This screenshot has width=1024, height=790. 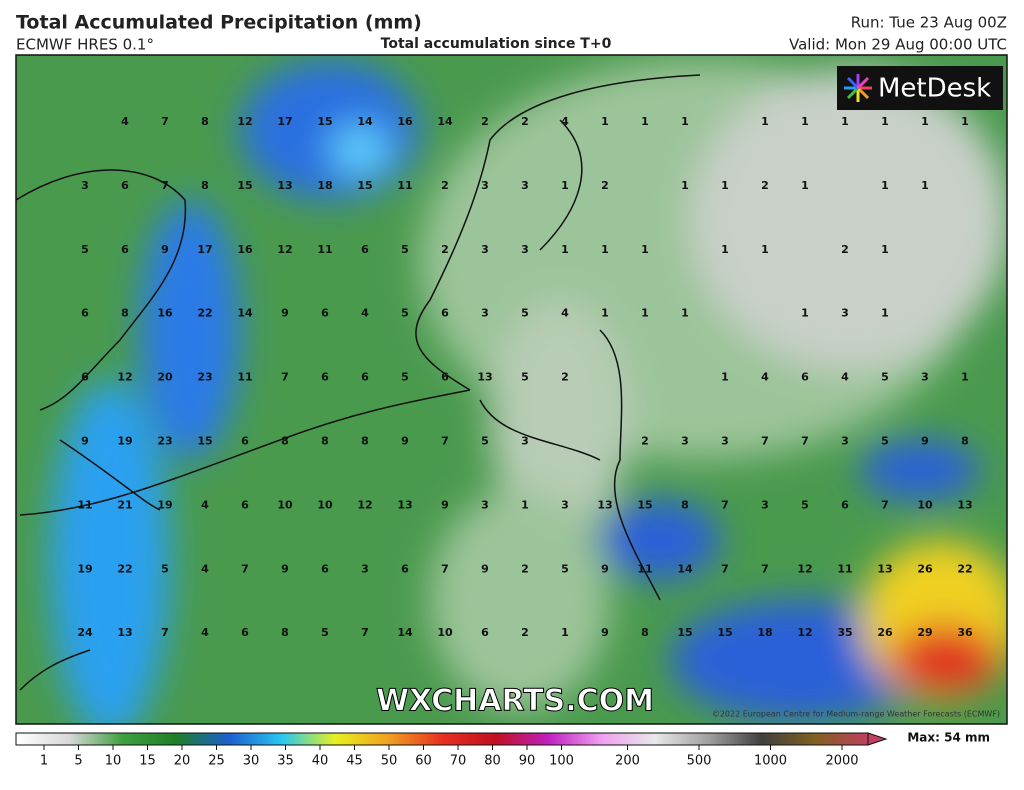 What do you see at coordinates (405, 441) in the screenshot?
I see `grid-value: 9` at bounding box center [405, 441].